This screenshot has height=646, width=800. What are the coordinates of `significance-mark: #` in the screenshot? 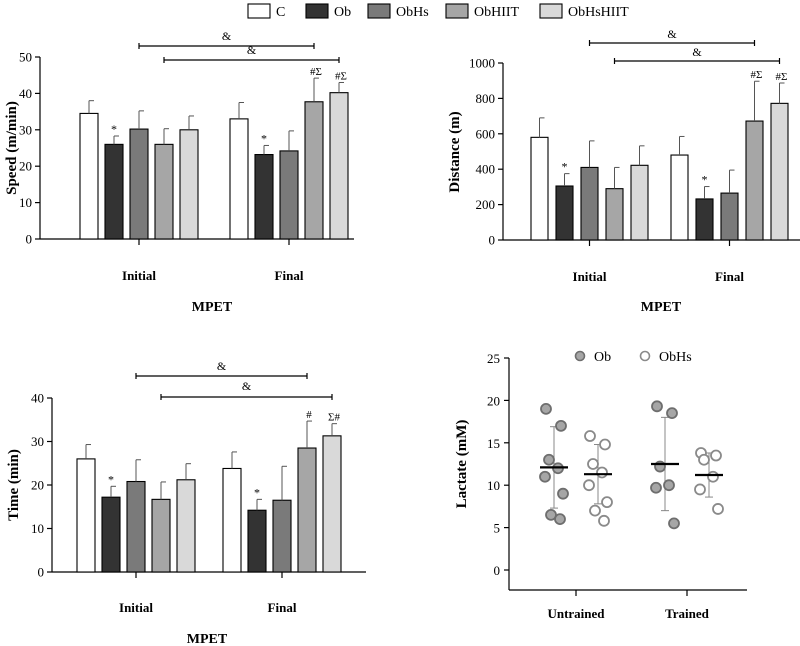 It's located at (309, 415).